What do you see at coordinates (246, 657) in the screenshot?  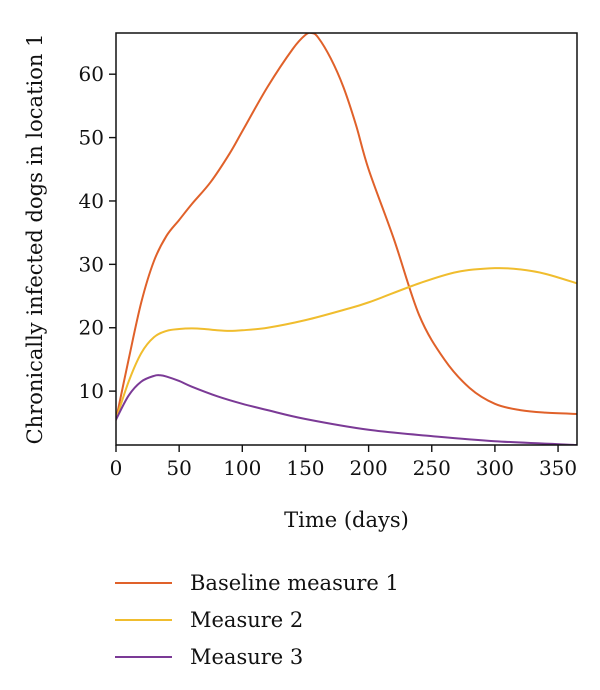 I see `legend-label-3: Measure 3` at bounding box center [246, 657].